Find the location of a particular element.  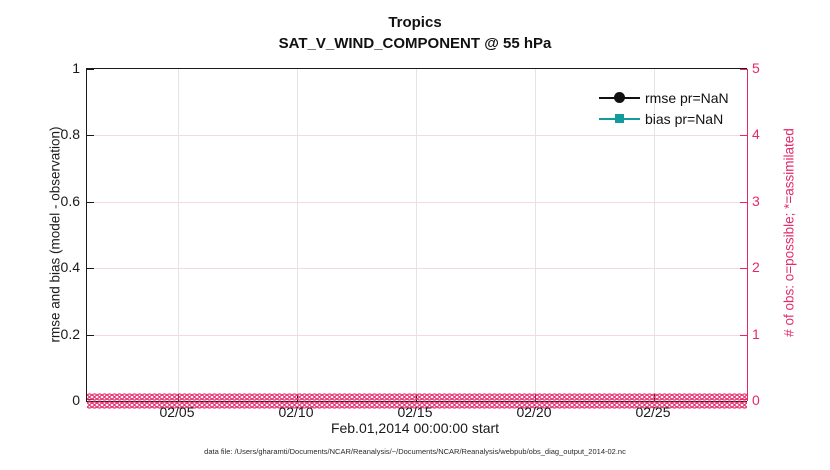

y-tick-label-left: 0 is located at coordinates (76, 400).